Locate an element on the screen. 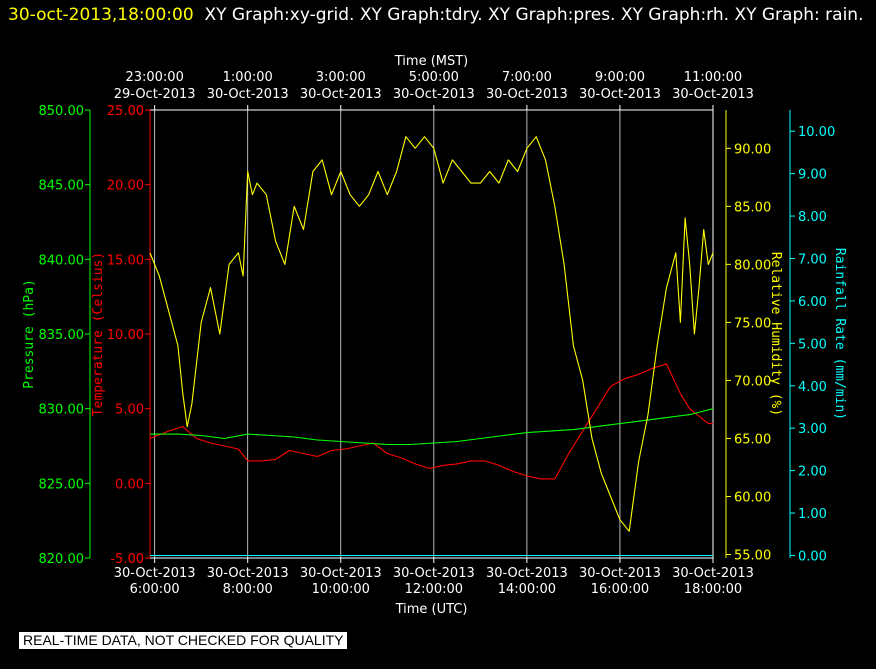  humidity-tick-label: 90.00 is located at coordinates (752, 149).